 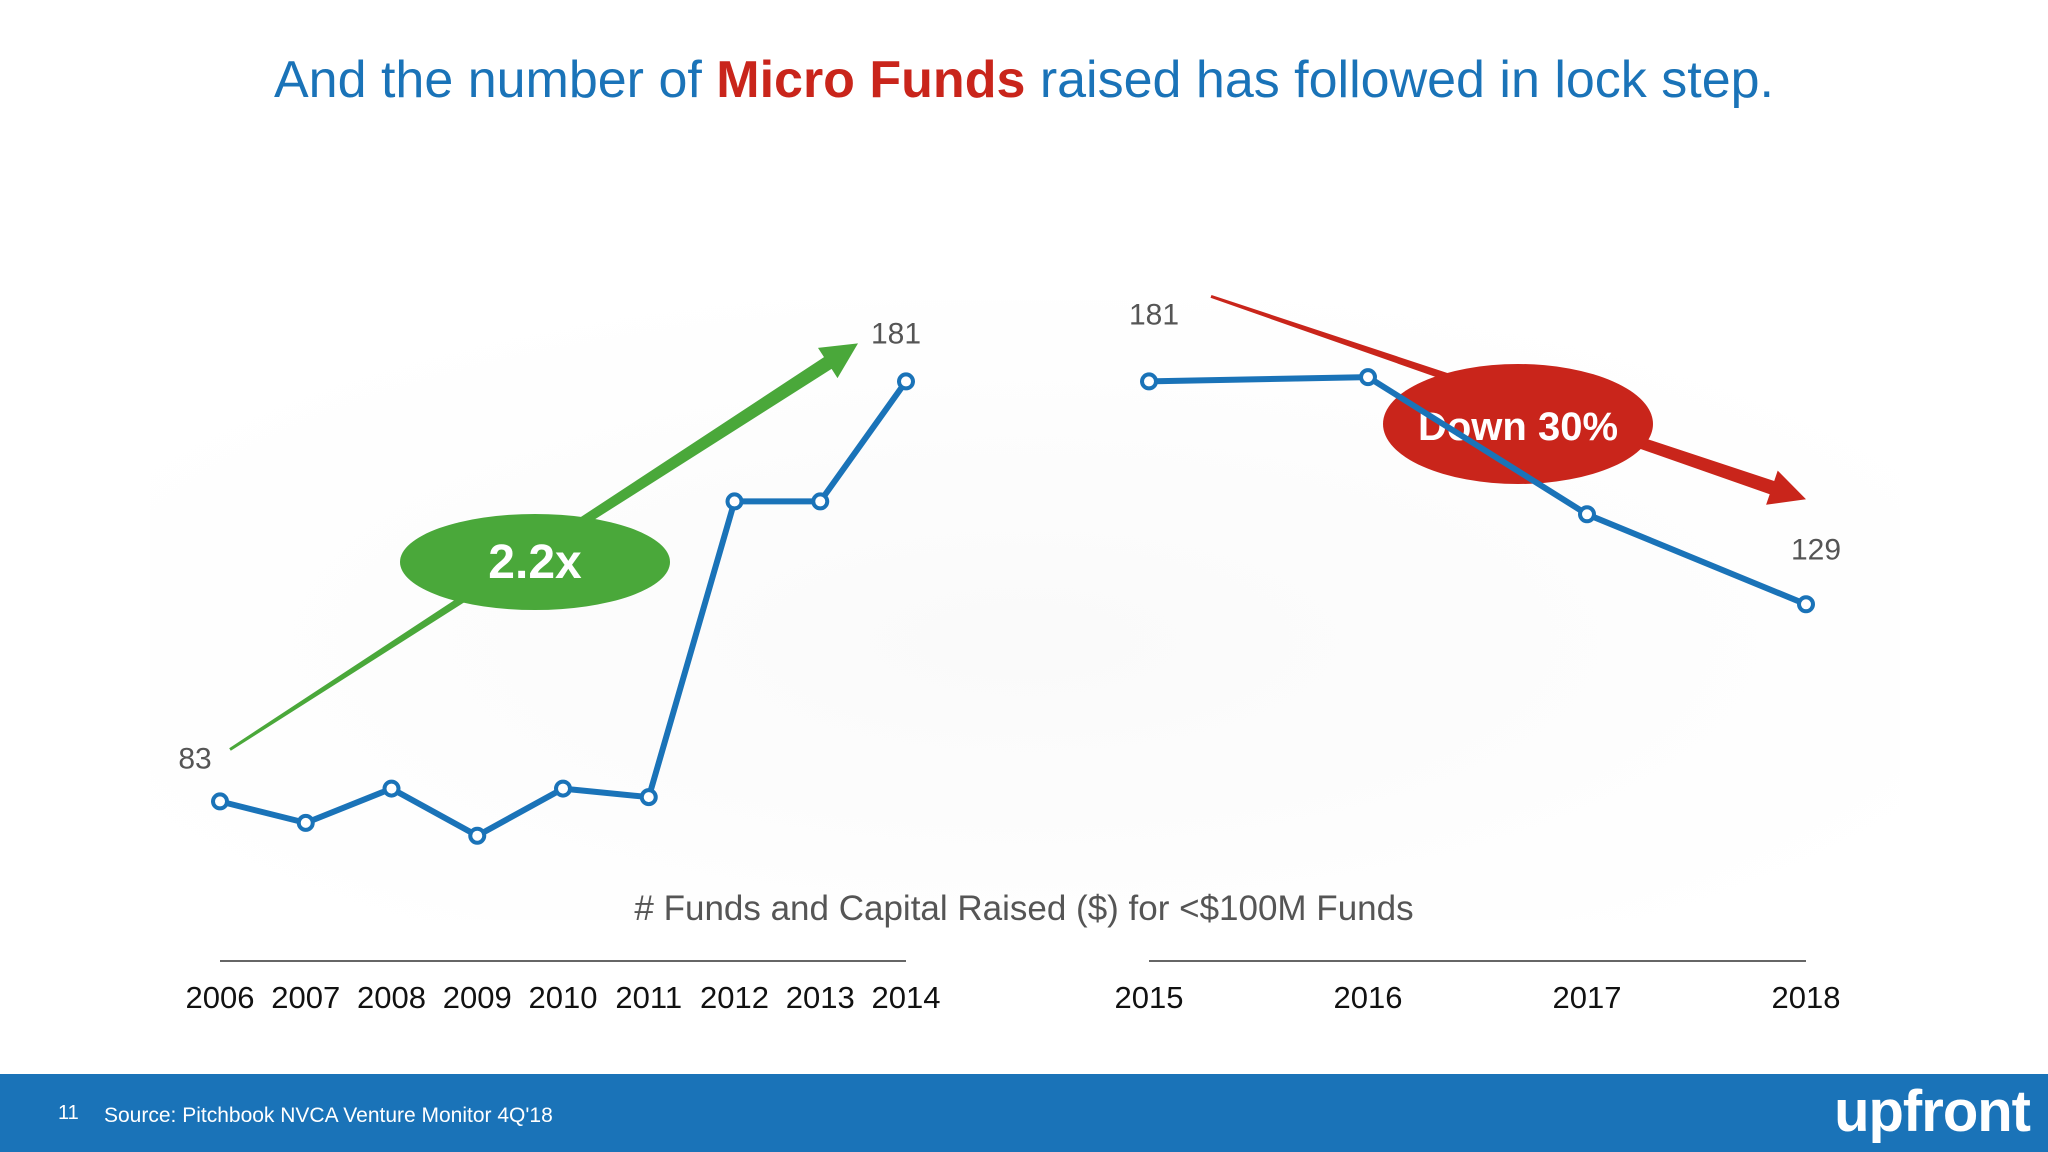 I want to click on tick-label-2012: 2012, so click(x=734, y=997).